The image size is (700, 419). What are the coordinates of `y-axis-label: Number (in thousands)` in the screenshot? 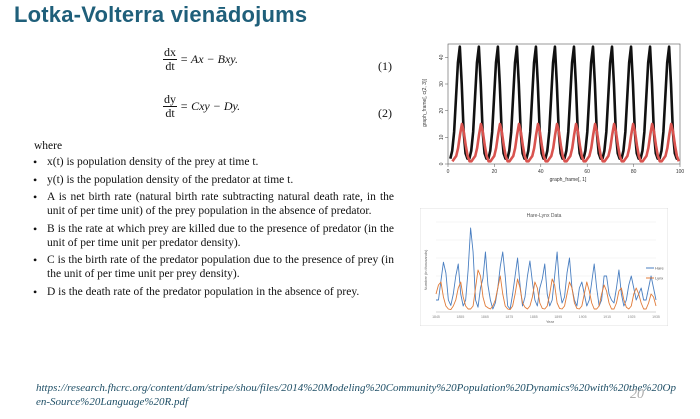 It's located at (425, 269).